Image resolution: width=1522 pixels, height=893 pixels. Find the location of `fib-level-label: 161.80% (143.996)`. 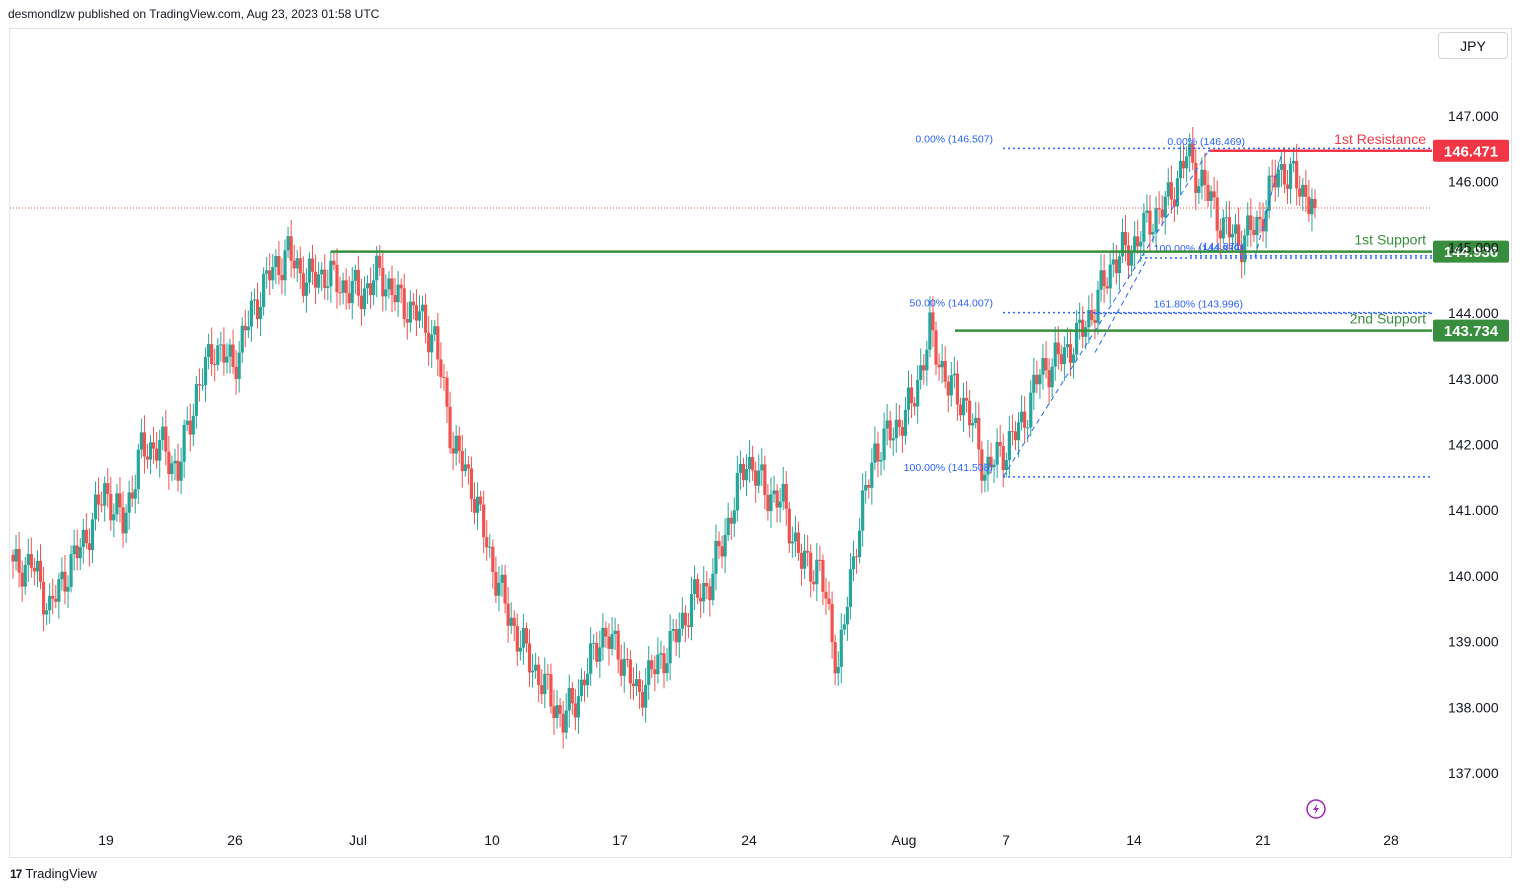

fib-level-label: 161.80% (143.996) is located at coordinates (1198, 304).